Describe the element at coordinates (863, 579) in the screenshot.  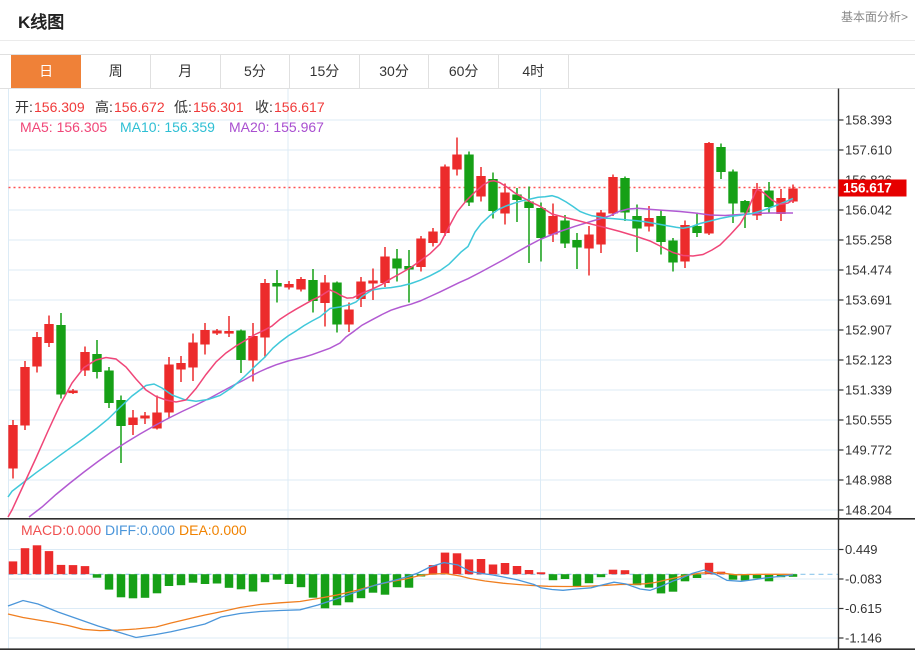
I see `svg-text: -0.083` at that location.